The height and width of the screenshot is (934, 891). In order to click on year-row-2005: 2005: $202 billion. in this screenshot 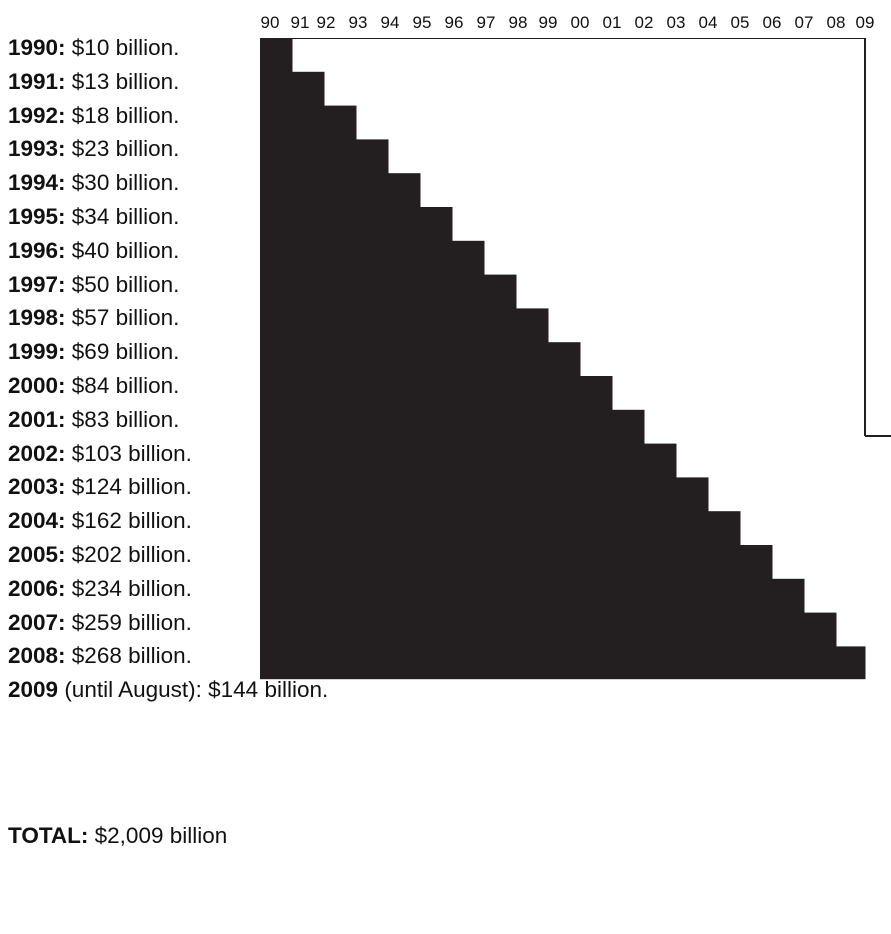, I will do `click(100, 555)`.